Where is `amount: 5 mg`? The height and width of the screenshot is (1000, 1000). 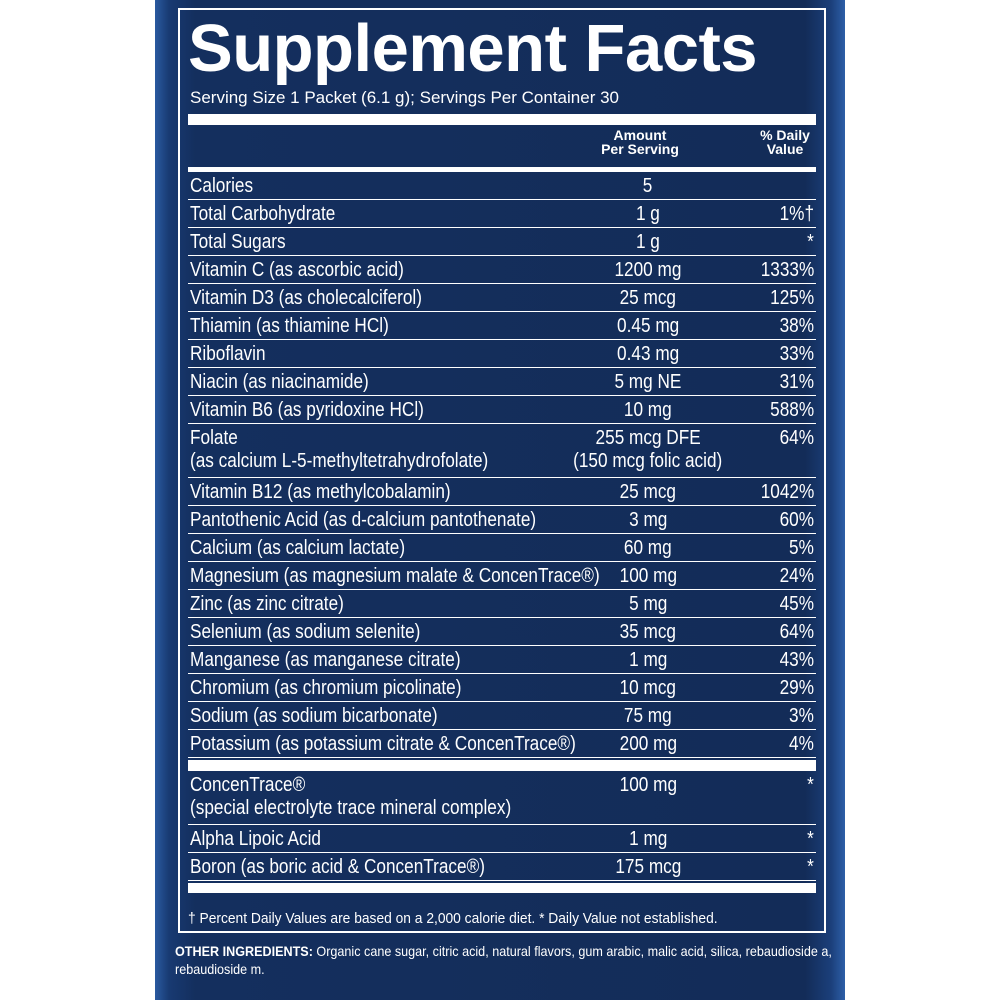 amount: 5 mg is located at coordinates (648, 604).